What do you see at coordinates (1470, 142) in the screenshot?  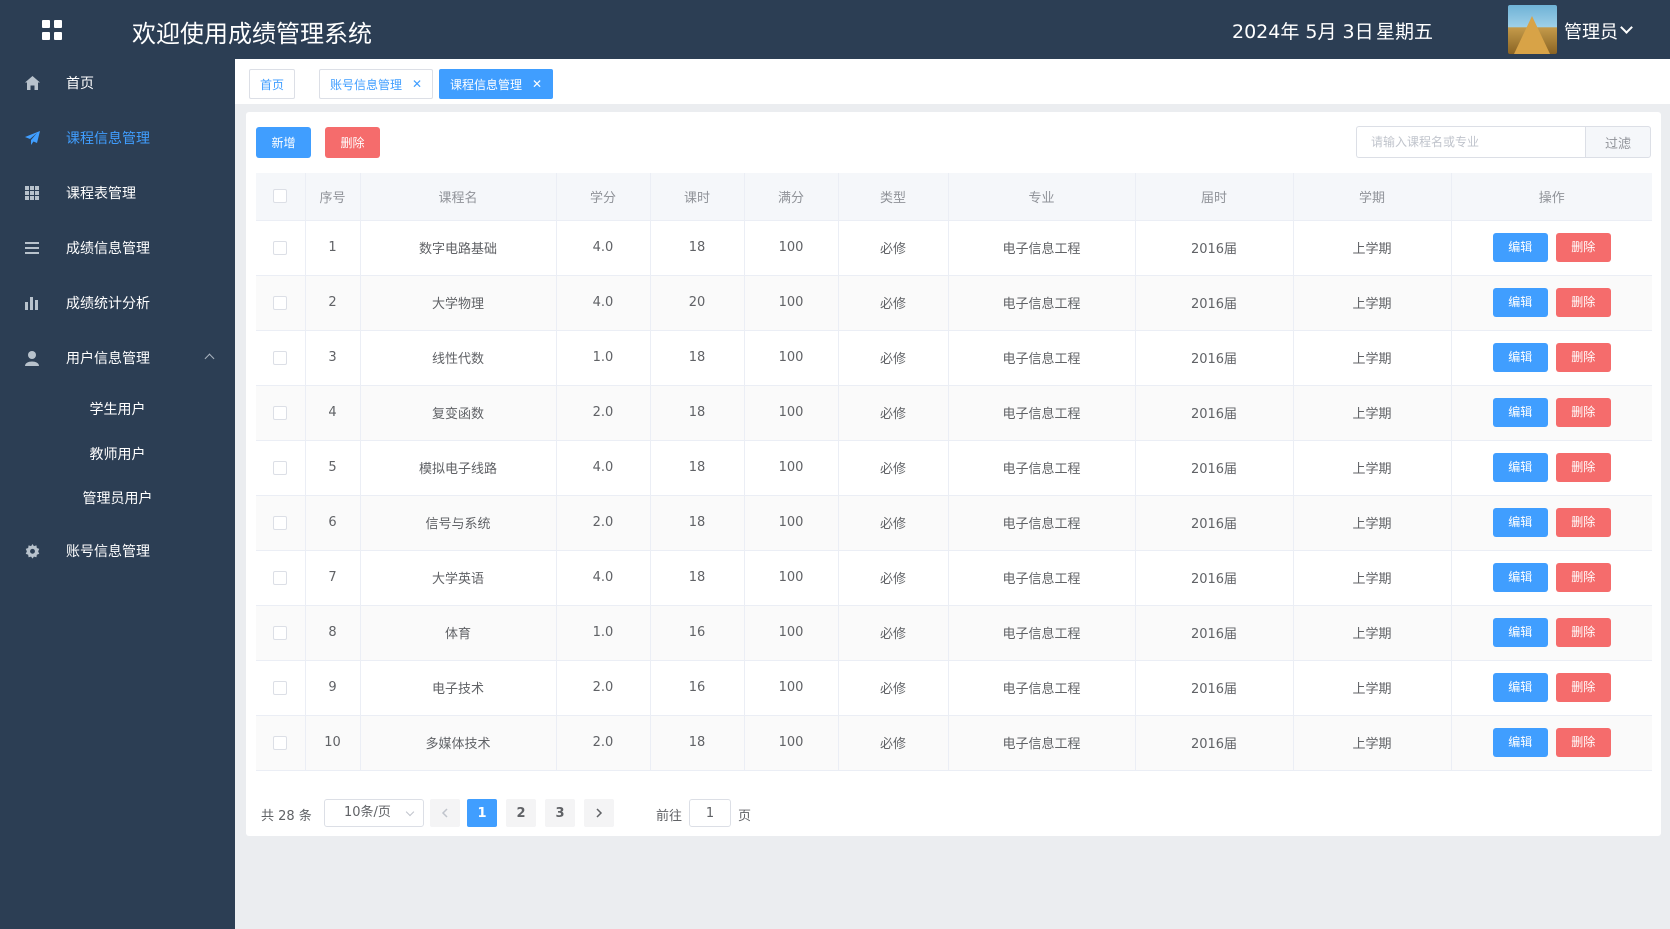 I see `search-input` at bounding box center [1470, 142].